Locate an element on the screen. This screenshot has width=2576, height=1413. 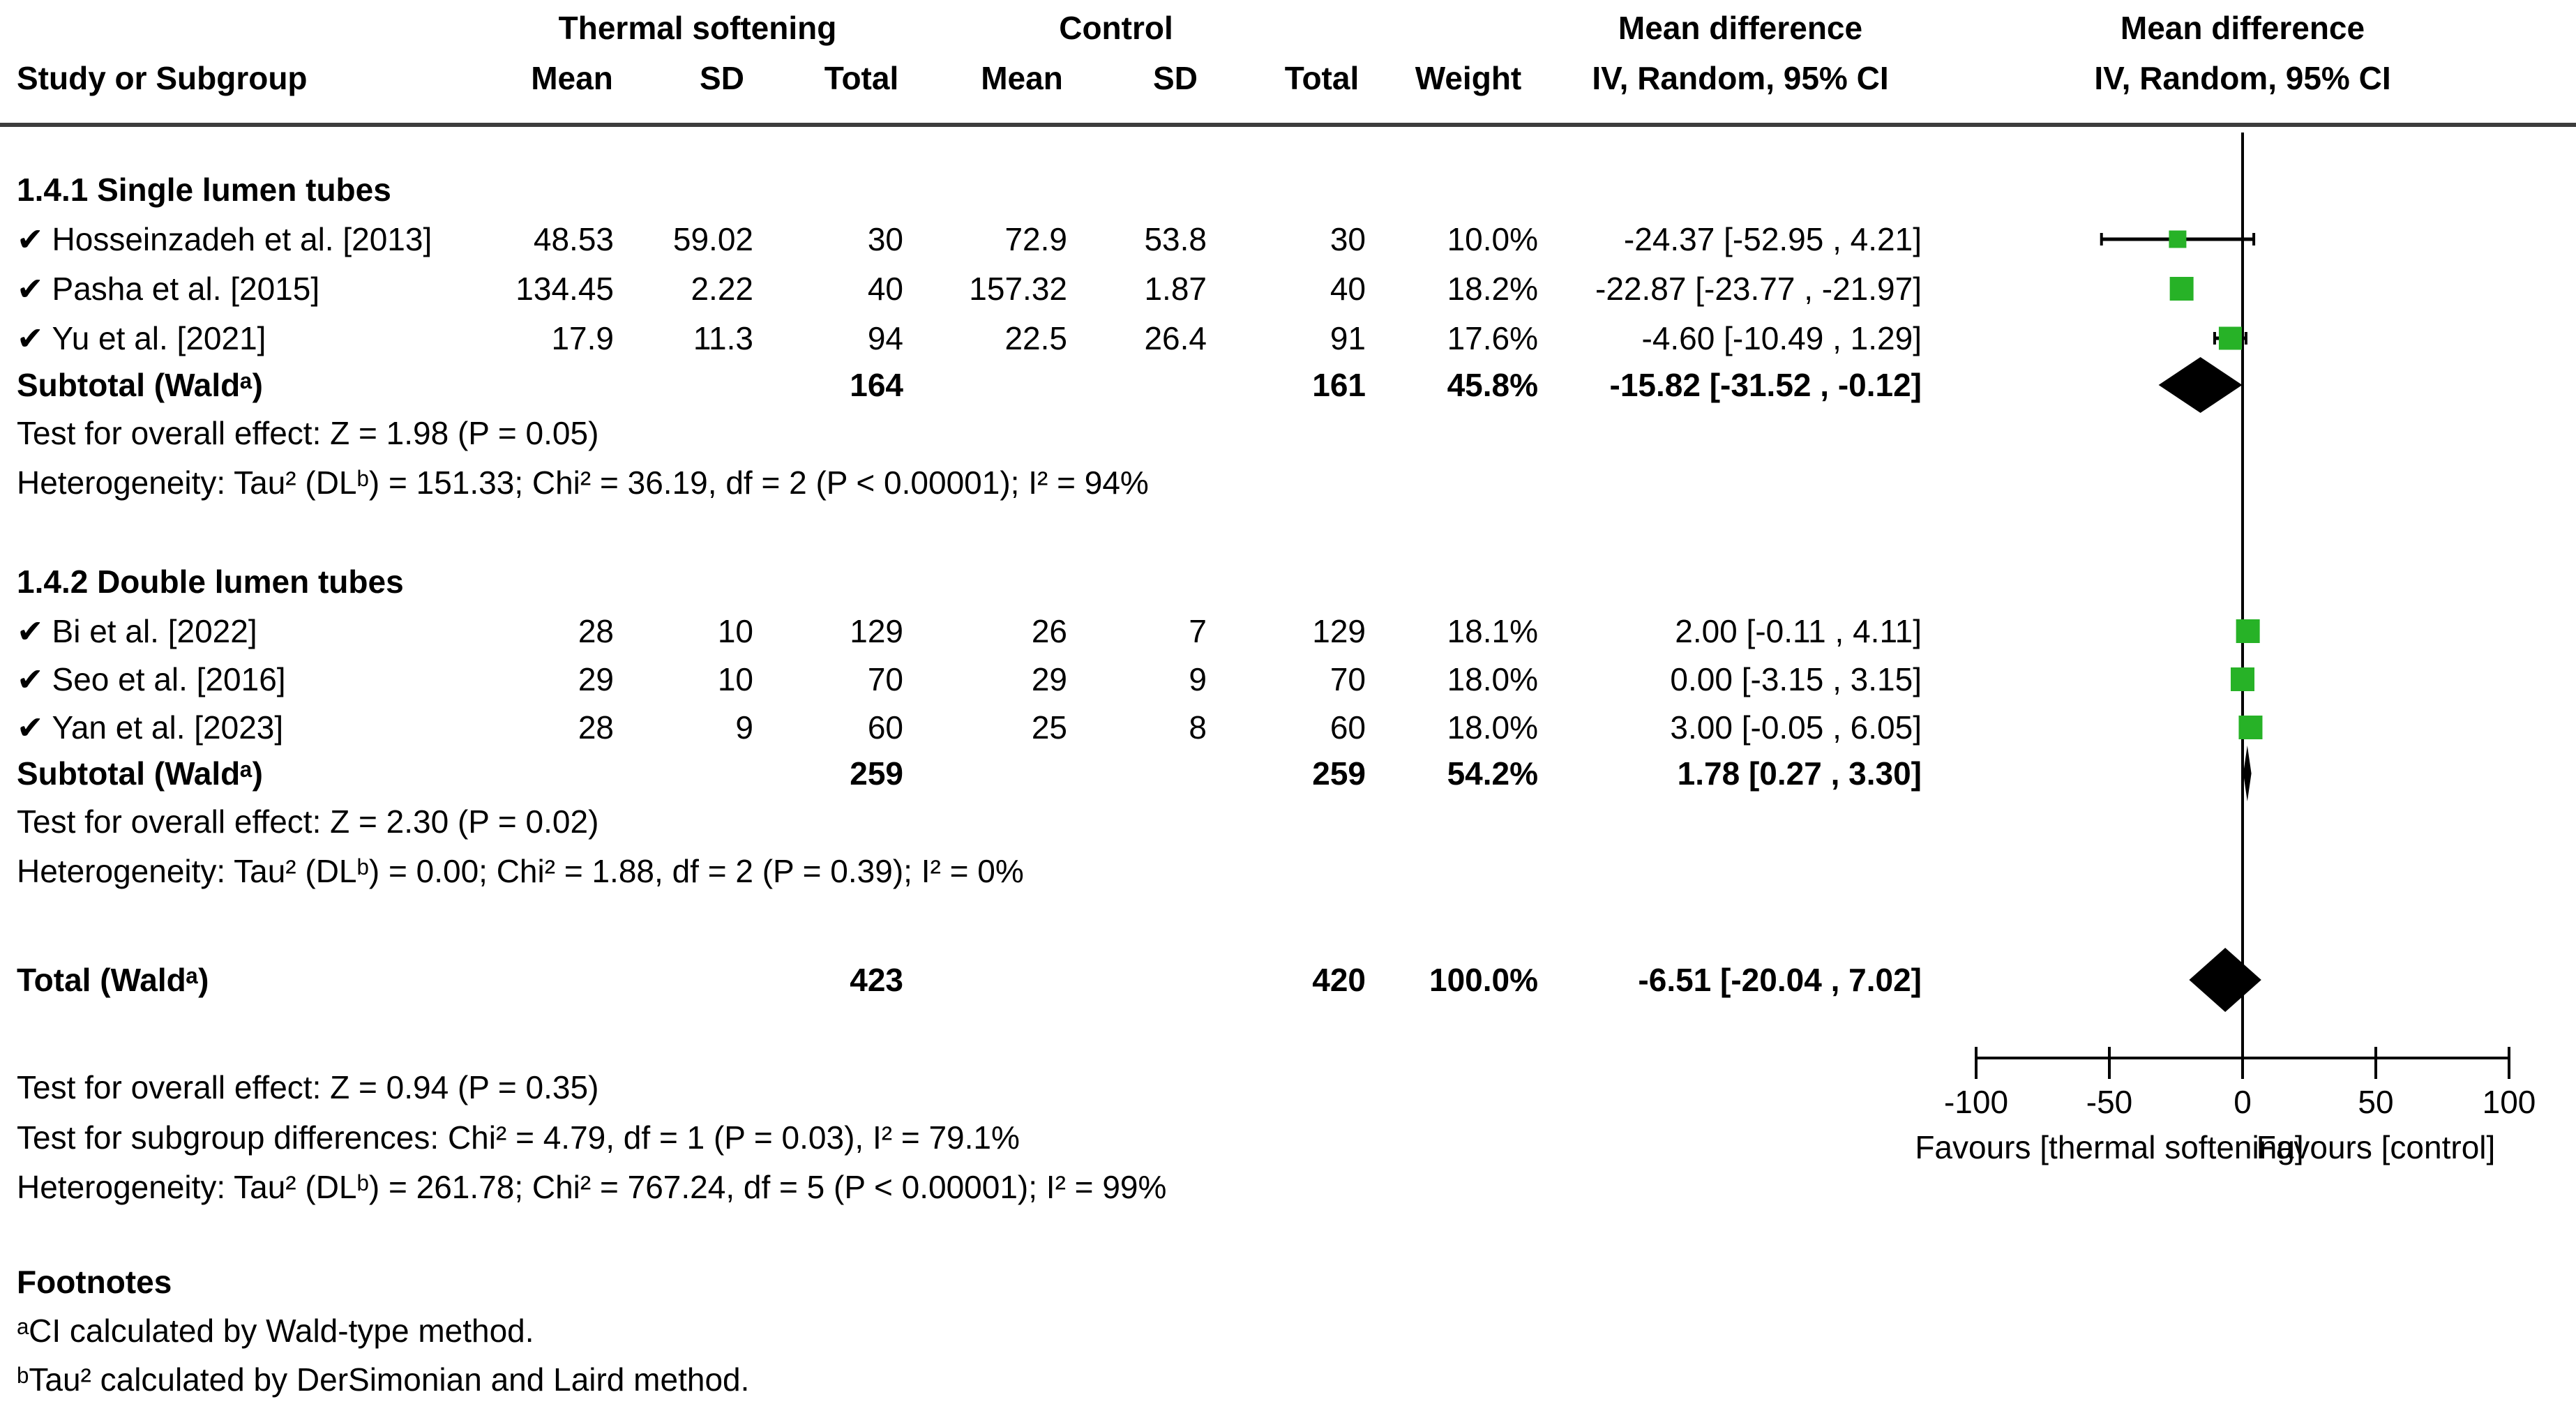
study-name: ✔ Yan et al. [2023] is located at coordinates (150, 727).